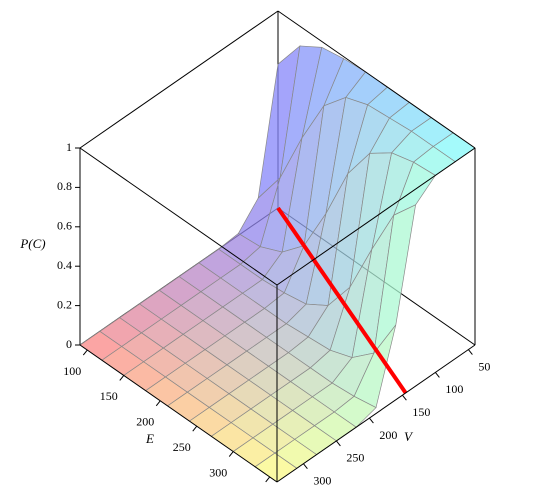  What do you see at coordinates (182, 447) in the screenshot?
I see `x-tick-label: 250` at bounding box center [182, 447].